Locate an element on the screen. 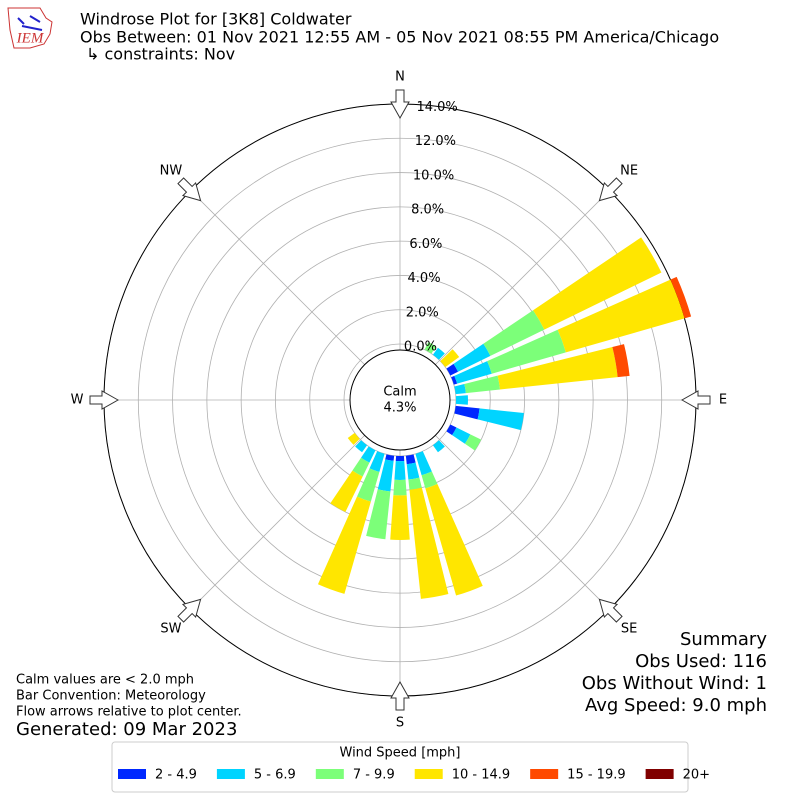 This screenshot has height=800, width=800. compass-label: S is located at coordinates (400, 723).